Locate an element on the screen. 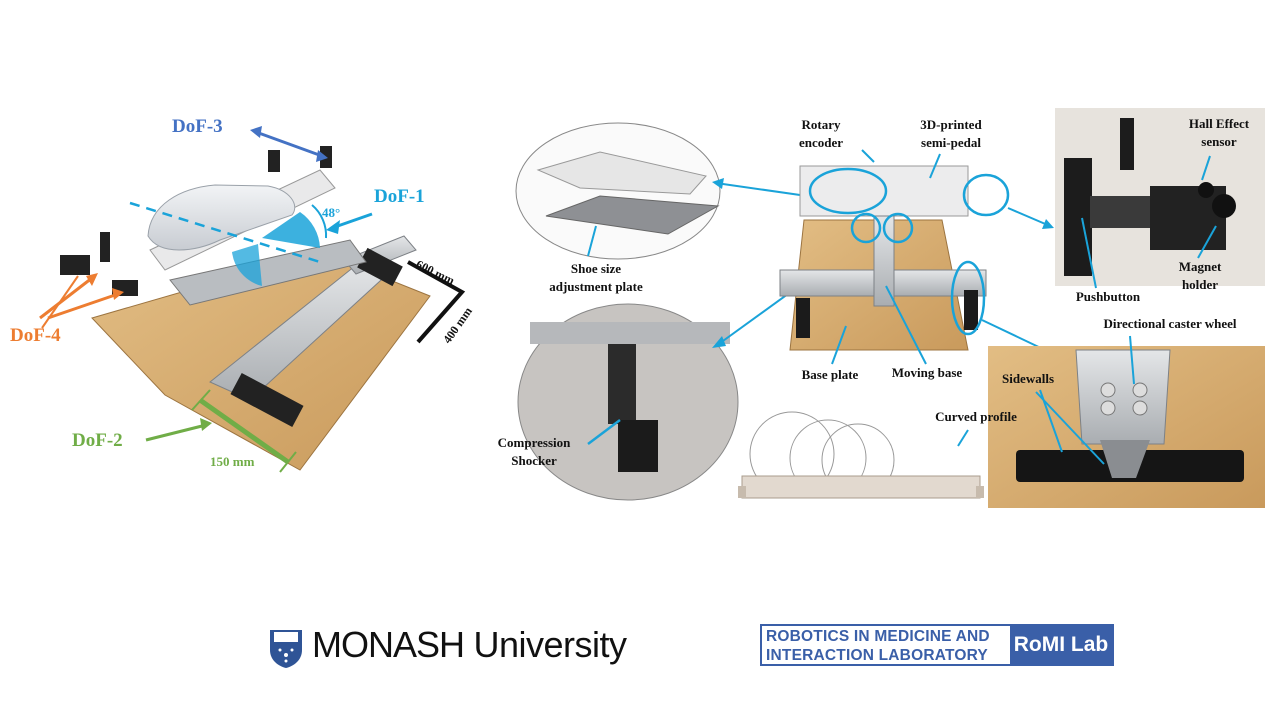 This screenshot has height=720, width=1280. rotary-encoder-label-line1: Rotary is located at coordinates (821, 124).